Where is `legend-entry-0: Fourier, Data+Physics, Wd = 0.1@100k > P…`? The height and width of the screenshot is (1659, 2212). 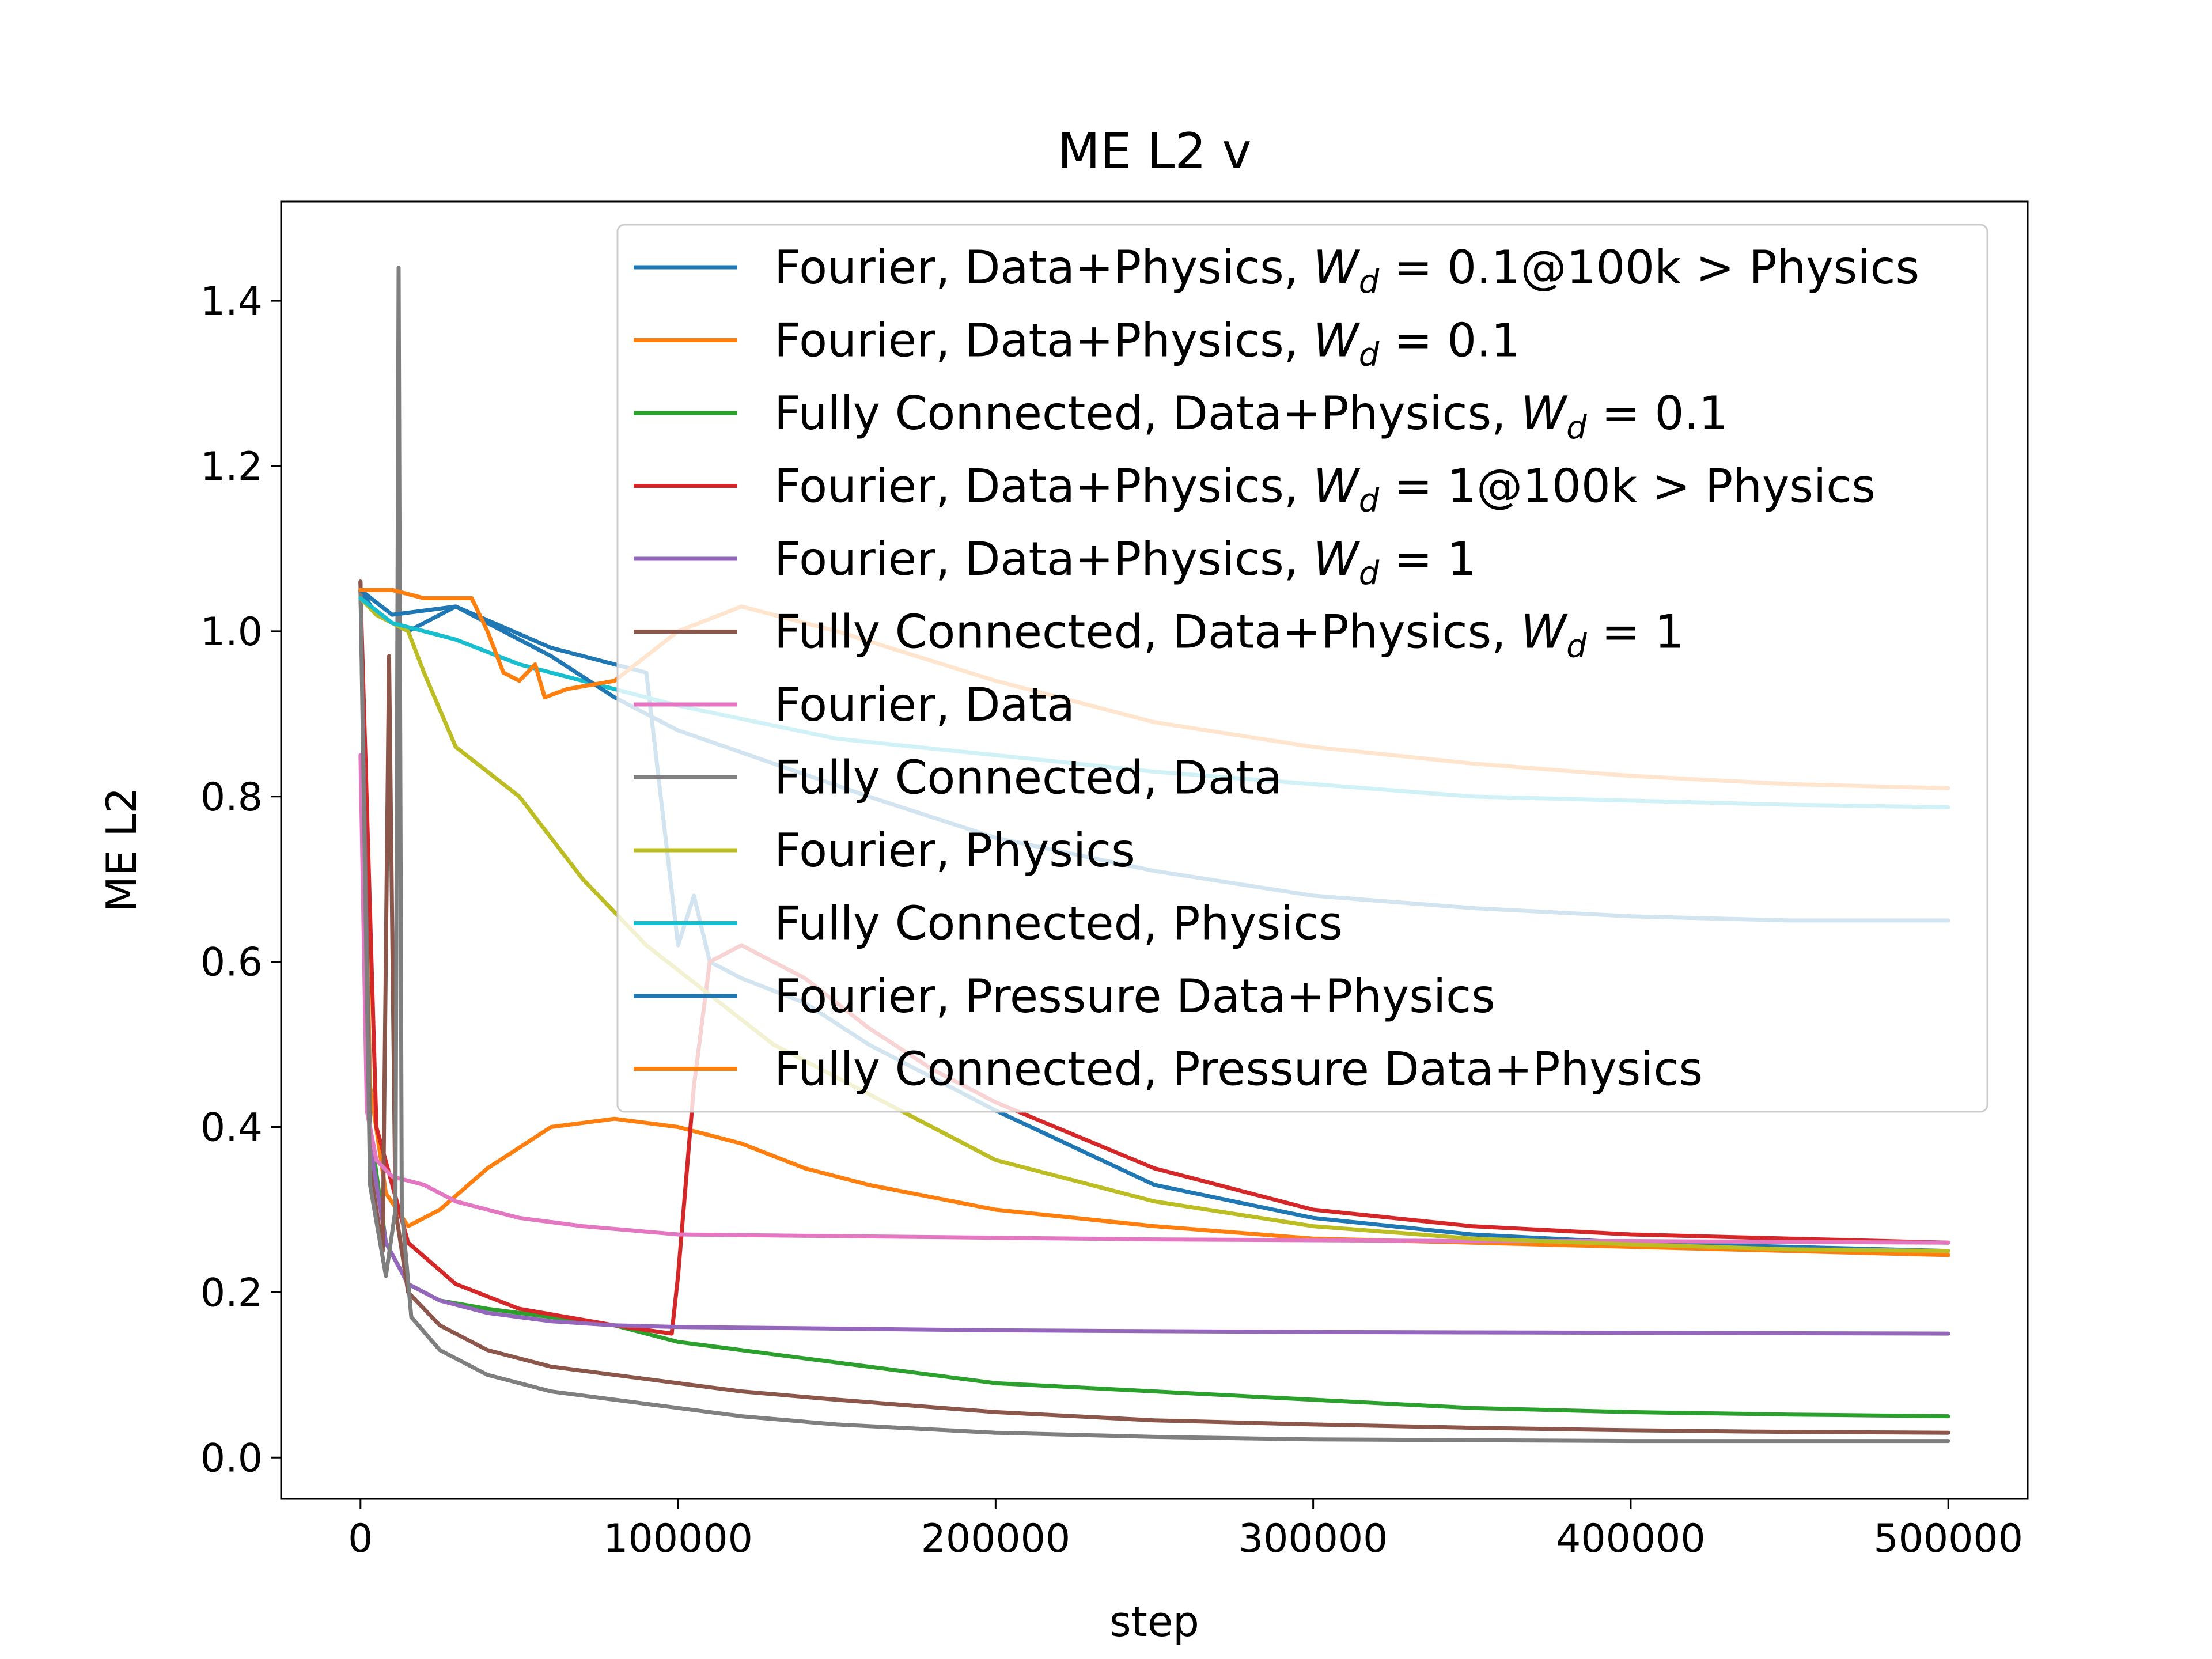 legend-entry-0: Fourier, Data+Physics, Wd = 0.1@100k > P… is located at coordinates (1346, 271).